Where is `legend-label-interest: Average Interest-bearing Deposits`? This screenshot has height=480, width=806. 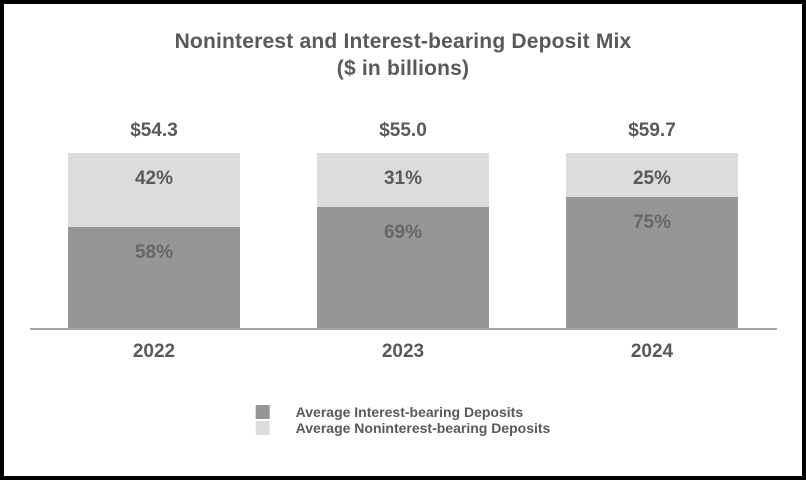
legend-label-interest: Average Interest-bearing Deposits is located at coordinates (409, 411).